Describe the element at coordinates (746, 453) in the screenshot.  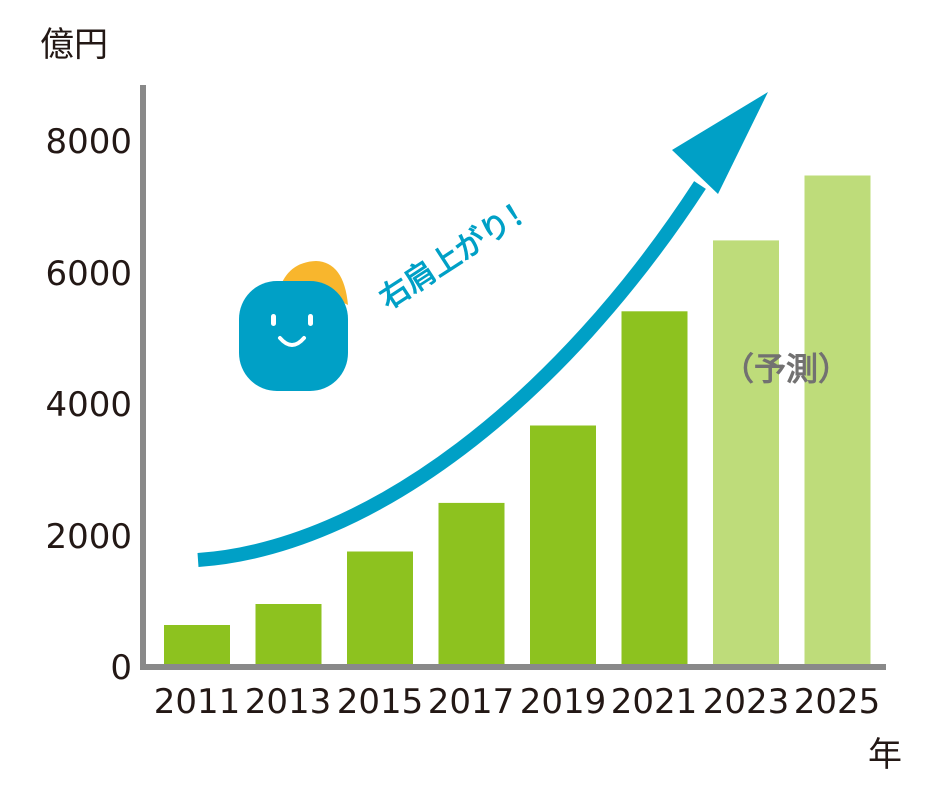
I see `bar-2023-forecast` at that location.